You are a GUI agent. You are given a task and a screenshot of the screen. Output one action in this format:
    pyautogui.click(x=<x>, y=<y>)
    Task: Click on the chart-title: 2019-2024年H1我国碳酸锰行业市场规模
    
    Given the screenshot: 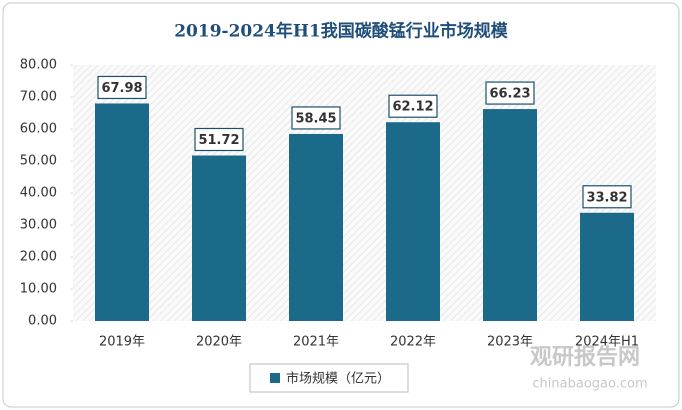 What is the action you would take?
    pyautogui.click(x=341, y=31)
    